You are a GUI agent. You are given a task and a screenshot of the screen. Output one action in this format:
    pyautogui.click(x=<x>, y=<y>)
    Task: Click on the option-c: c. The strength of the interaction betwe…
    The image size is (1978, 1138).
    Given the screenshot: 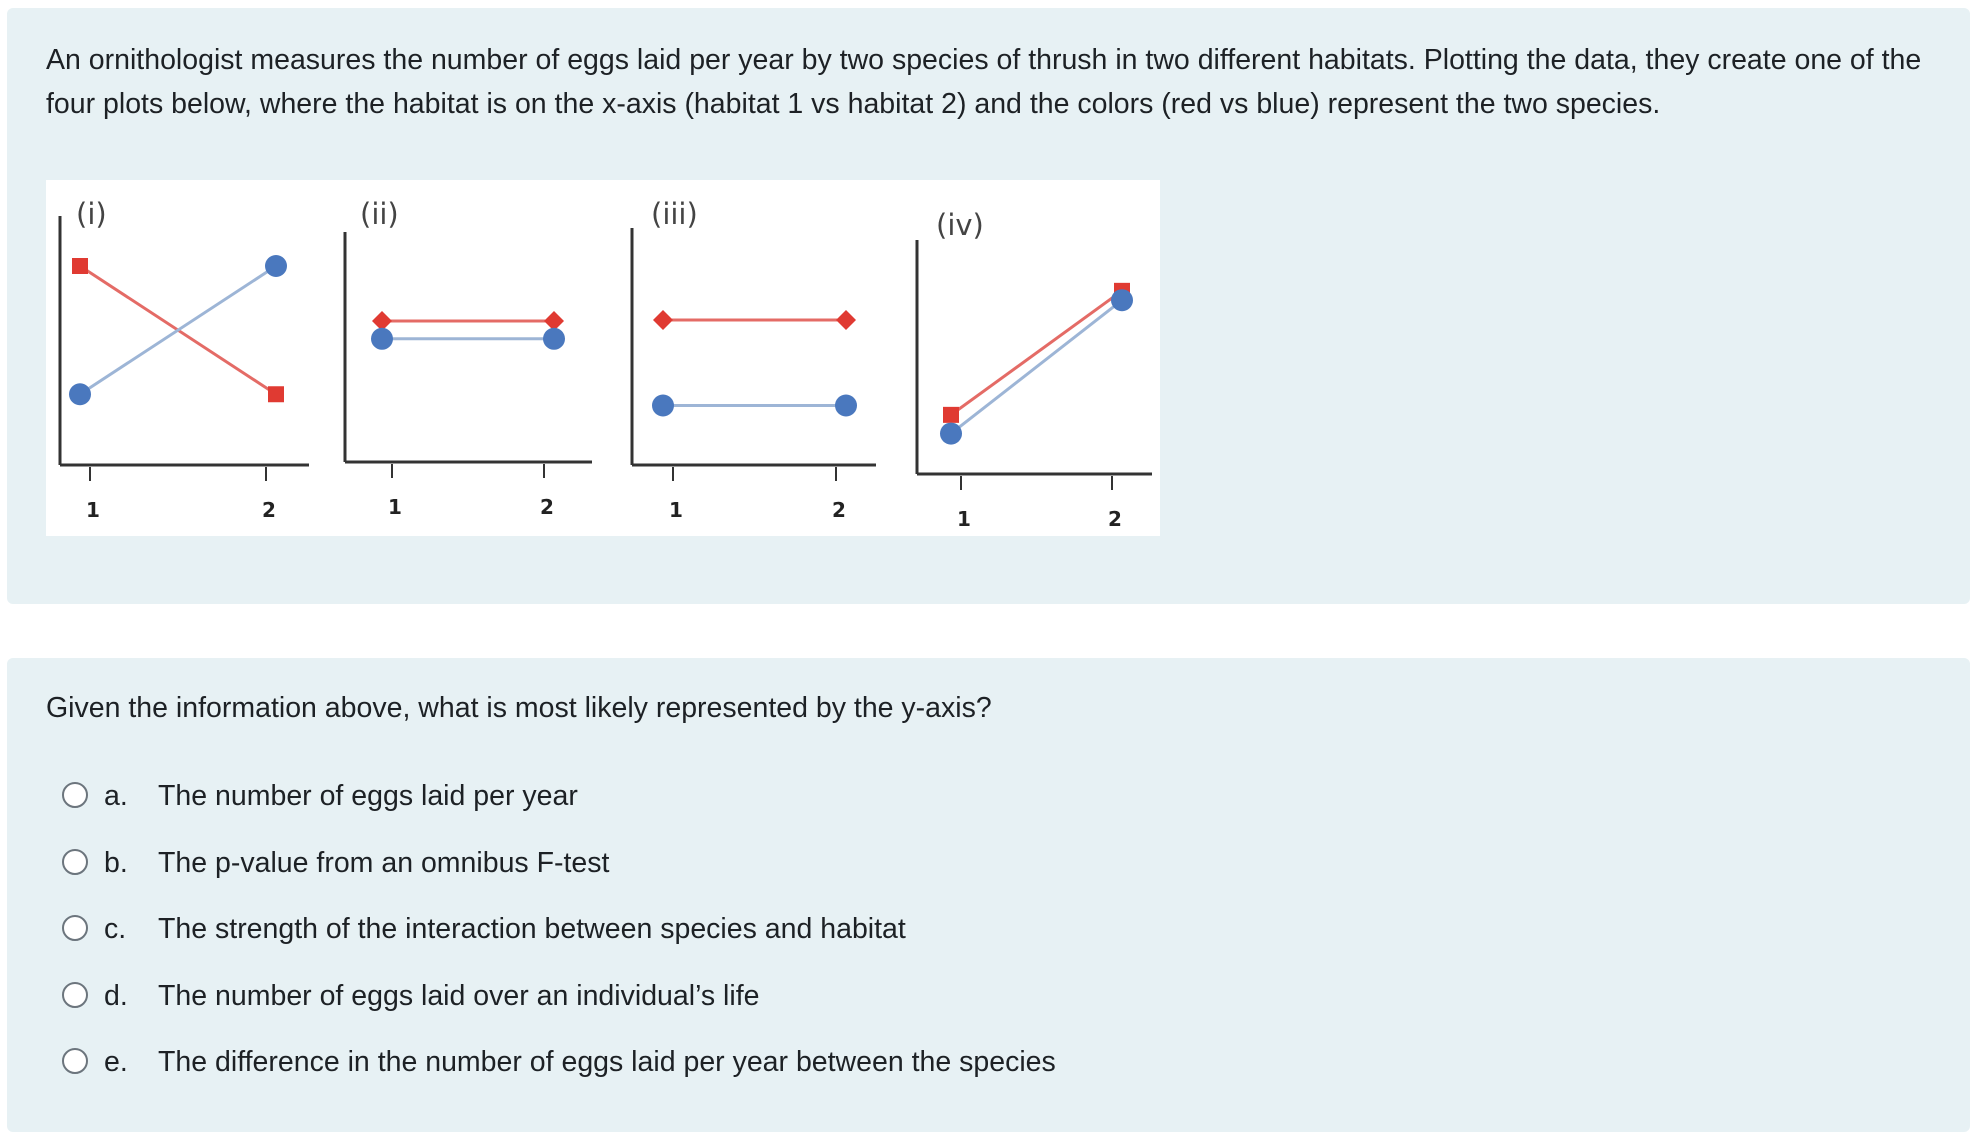 What is the action you would take?
    pyautogui.click(x=988, y=934)
    